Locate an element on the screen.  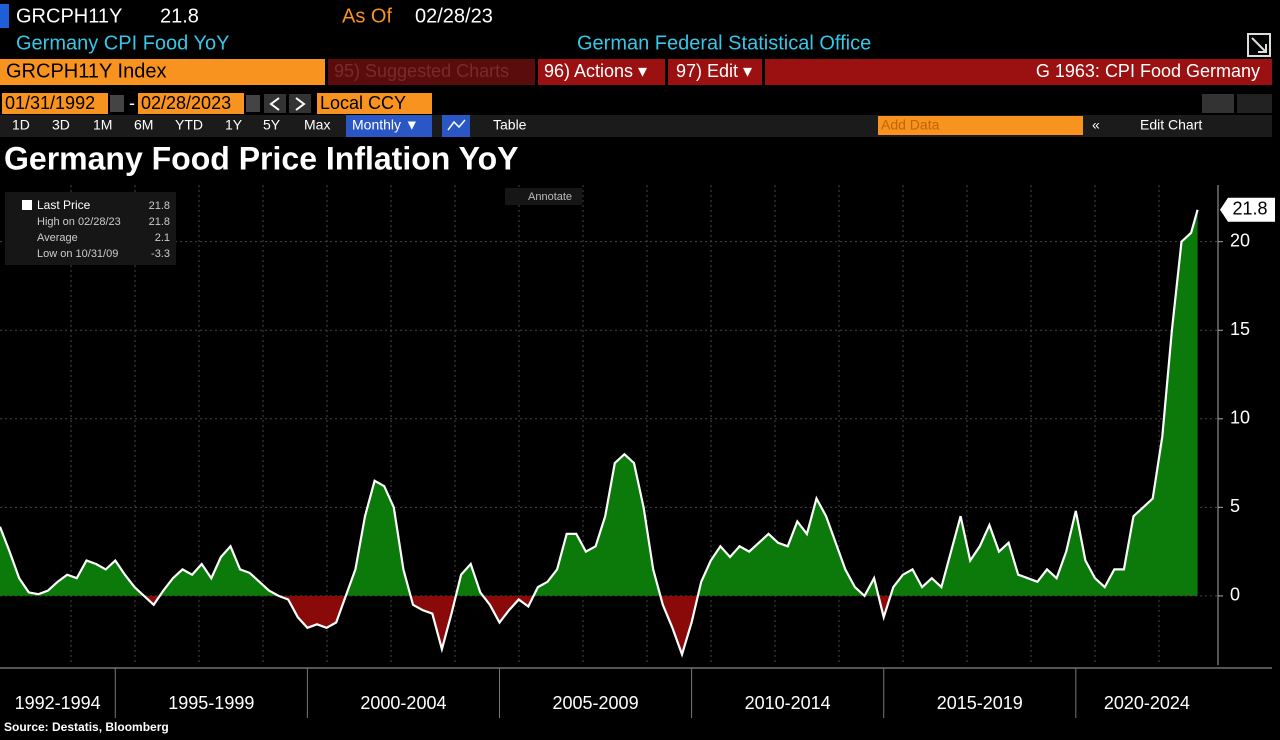
x-period-label: 1992-1994 is located at coordinates (58, 703).